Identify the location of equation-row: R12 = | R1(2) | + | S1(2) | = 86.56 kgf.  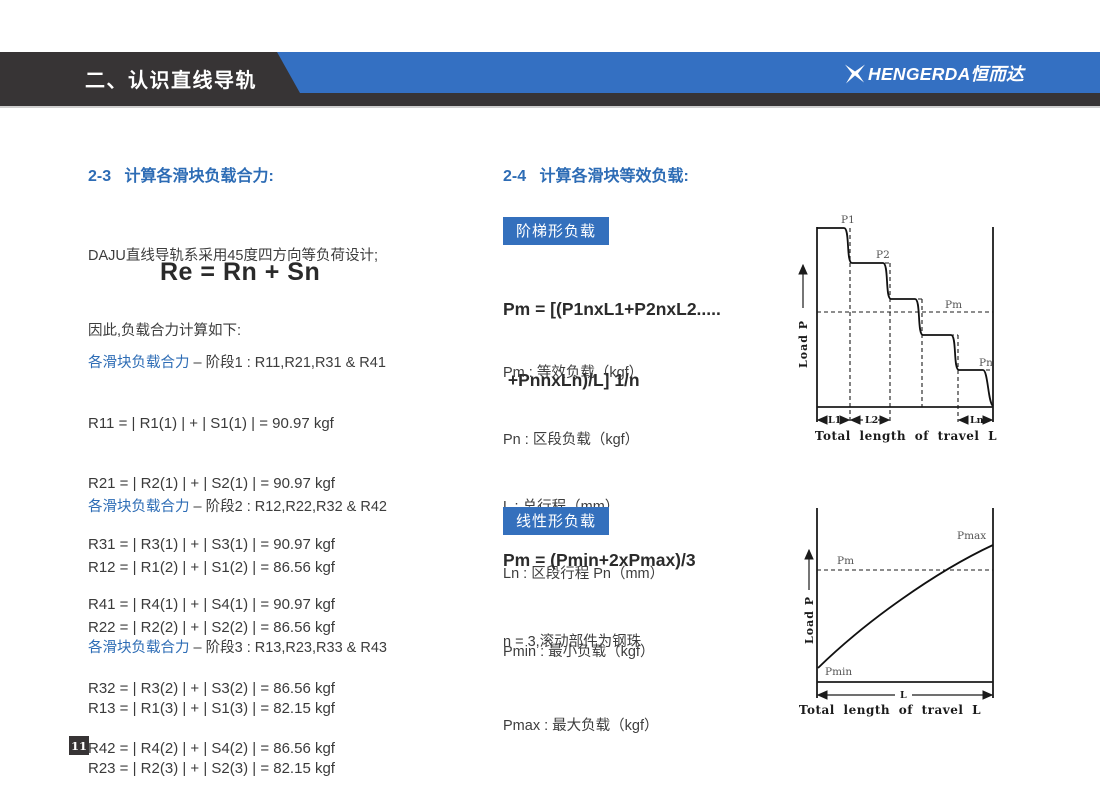
(211, 567).